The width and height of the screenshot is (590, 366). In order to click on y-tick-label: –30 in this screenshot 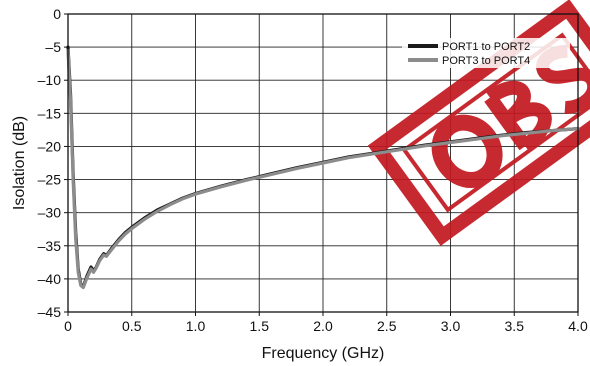, I will do `click(50, 213)`.